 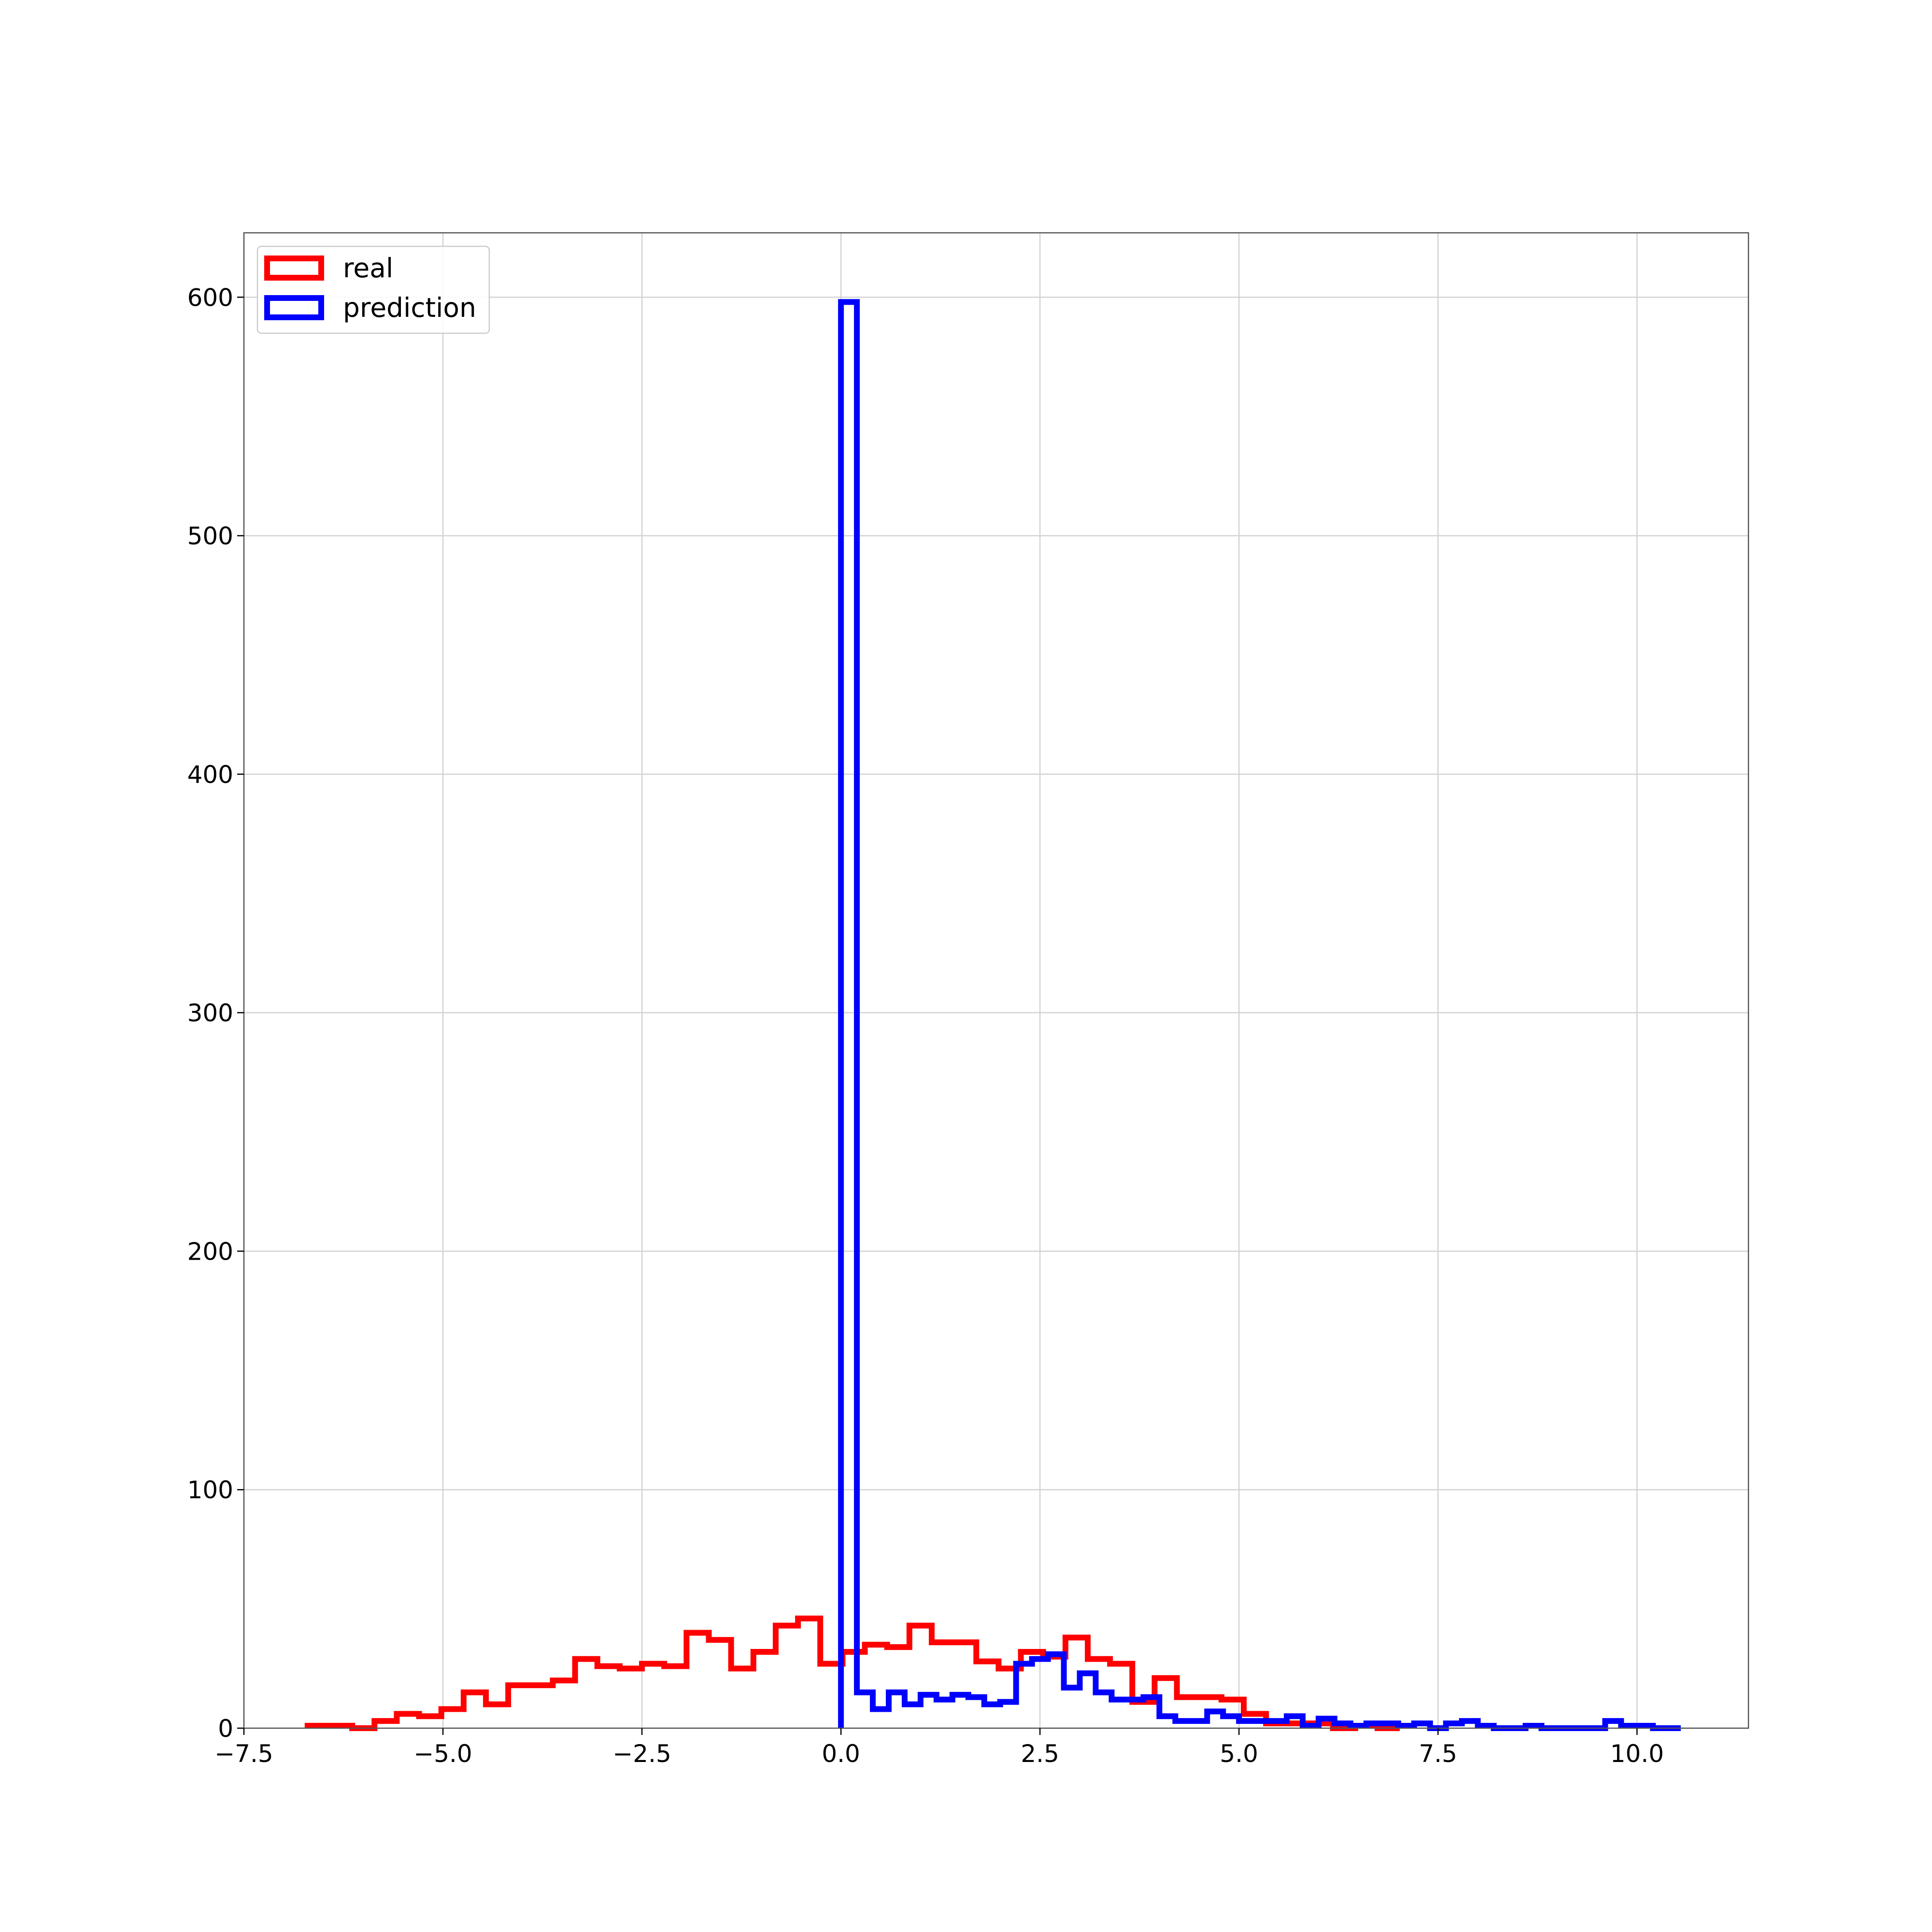 I want to click on x-tick-label: 10.0, so click(x=1637, y=1754).